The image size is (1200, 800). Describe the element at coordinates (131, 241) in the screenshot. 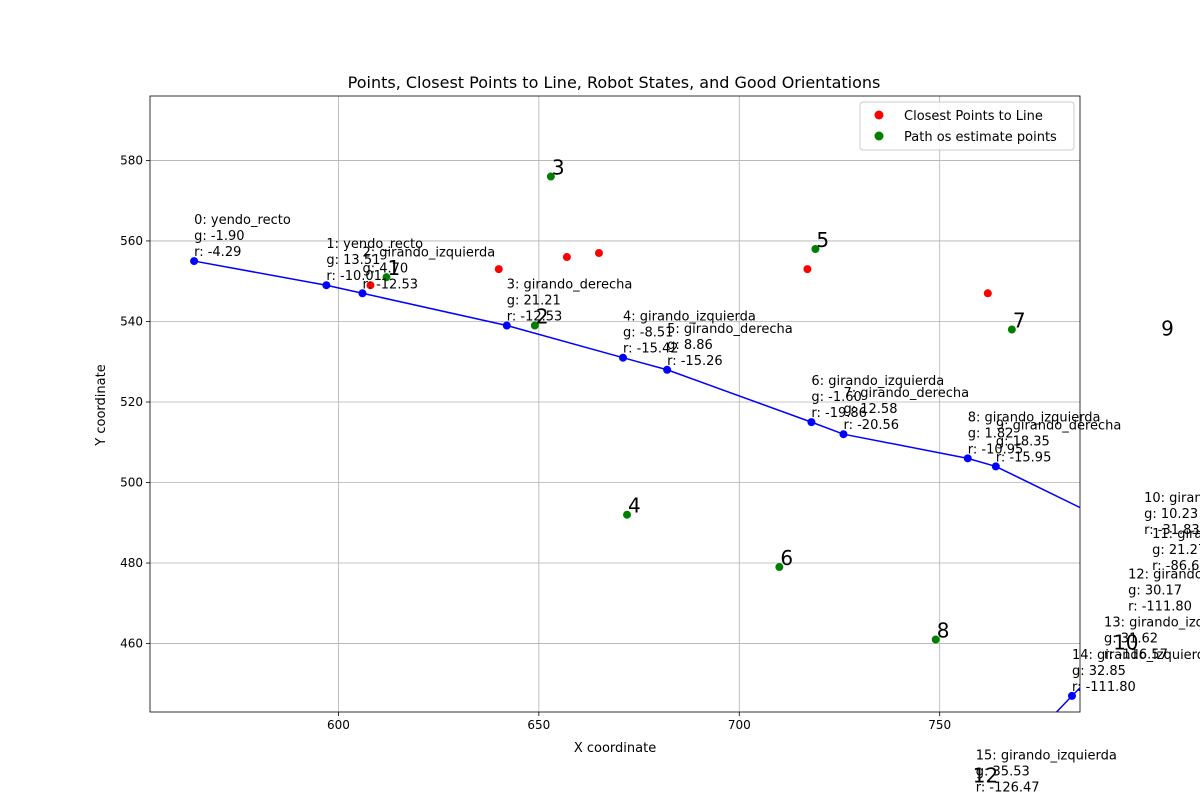

I see `y-tick-label: 560` at that location.